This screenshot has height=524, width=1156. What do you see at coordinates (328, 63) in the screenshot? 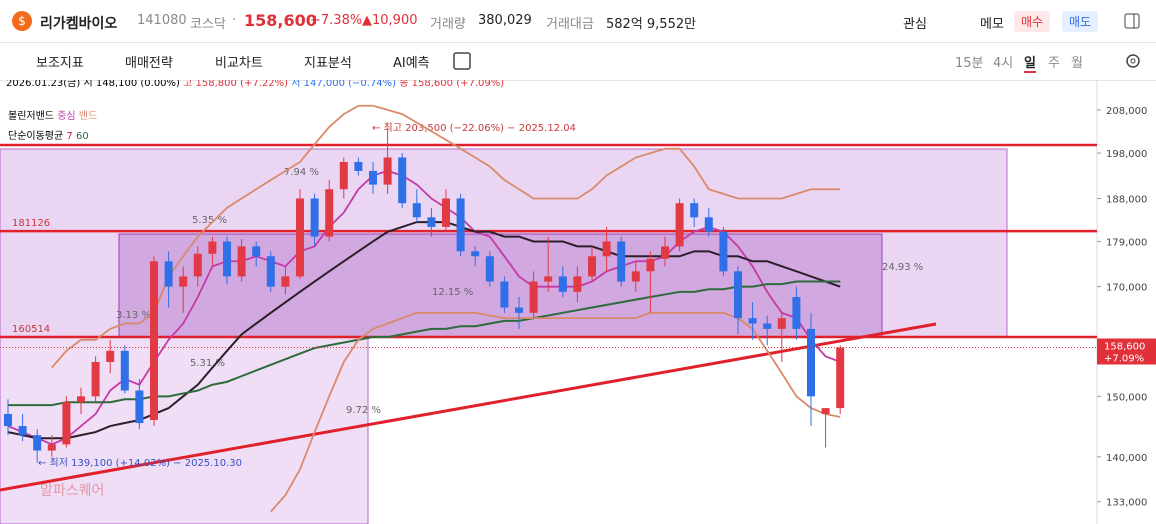
I see `tool: 지표분석` at bounding box center [328, 63].